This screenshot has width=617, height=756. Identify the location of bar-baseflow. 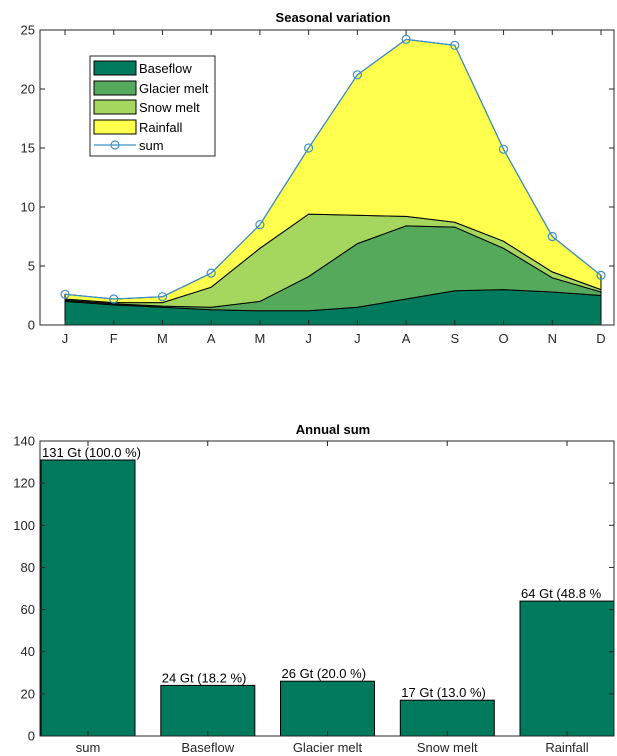
(208, 710).